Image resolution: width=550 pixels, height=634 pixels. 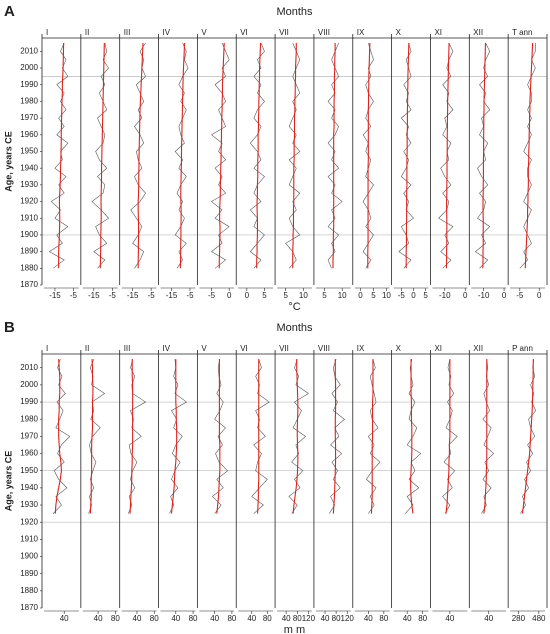 I want to click on y-tick-label: 1870, so click(x=29, y=284).